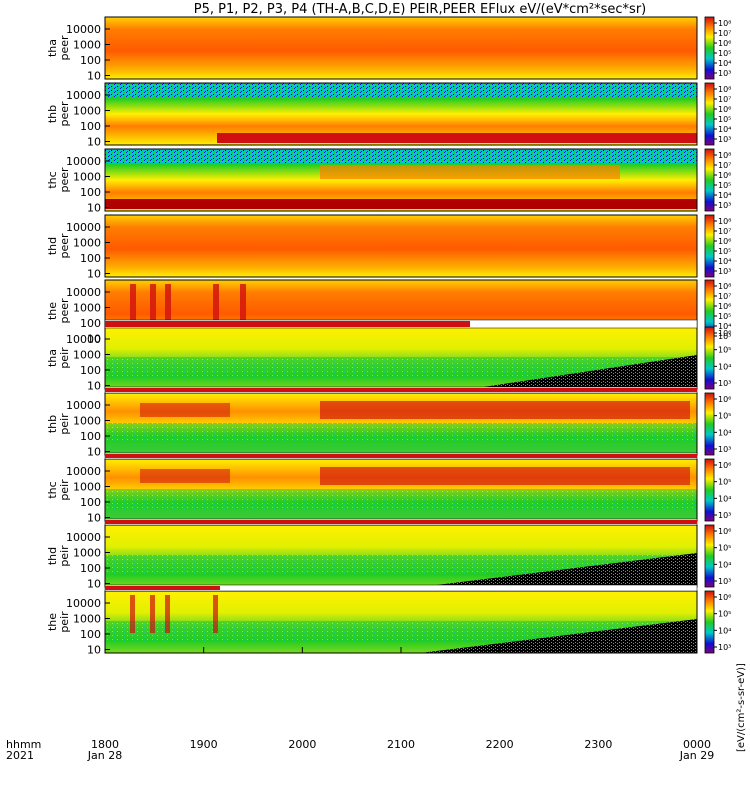 The image size is (750, 800). I want to click on spectrogram-panel-tha-peir: 10000 1000 100 10 thapeir 10⁶ 10⁵ 10⁴ 10³, so click(388, 359).